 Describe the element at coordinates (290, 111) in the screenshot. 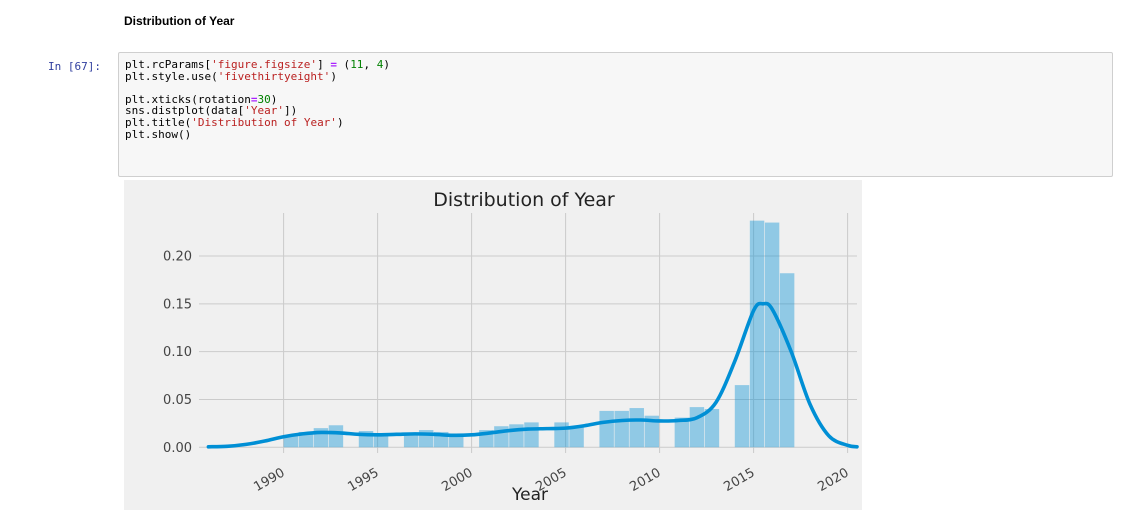

I see `code-token: ])` at that location.